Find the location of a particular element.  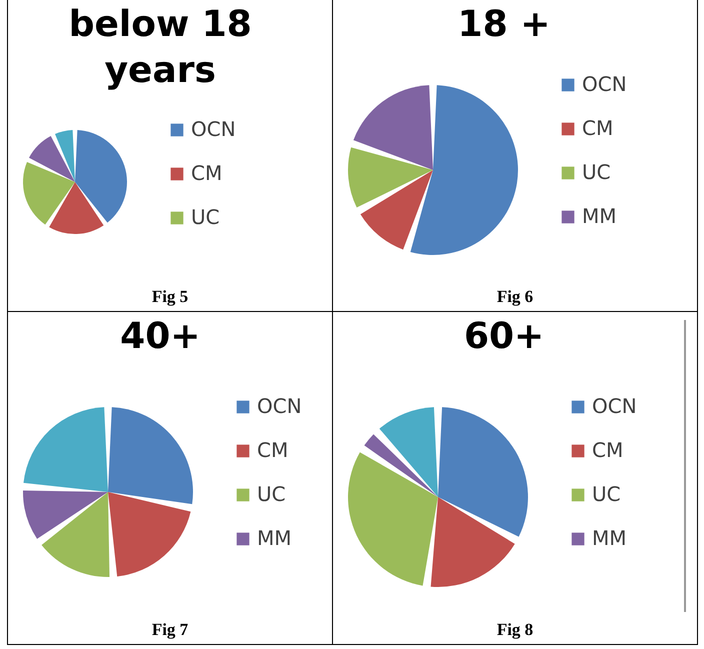

caption: Fig 6 is located at coordinates (515, 297).